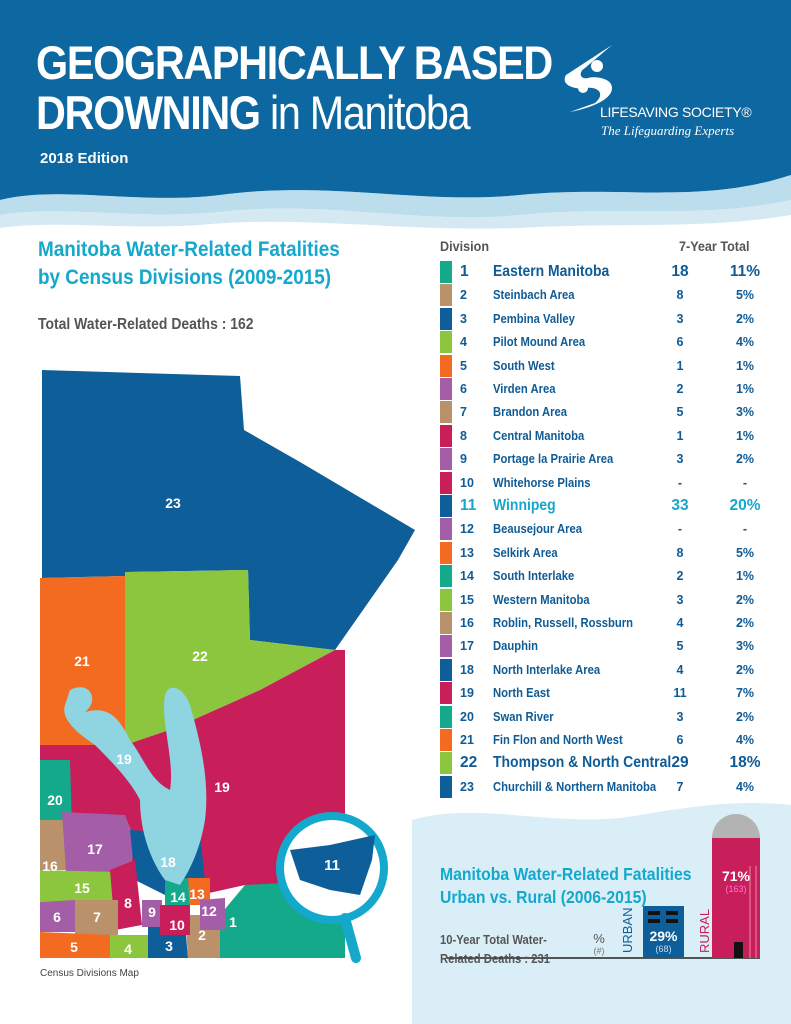  What do you see at coordinates (605, 646) in the screenshot?
I see `table-row: 17 Dauphin 5 3%` at bounding box center [605, 646].